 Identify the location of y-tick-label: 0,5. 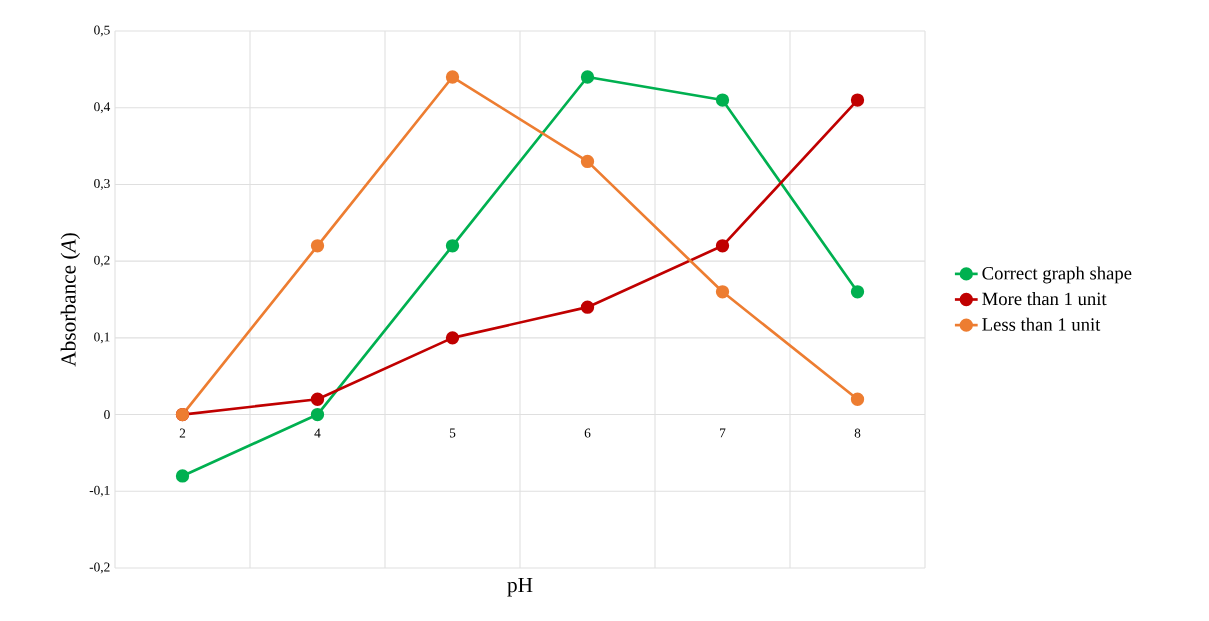
(102, 31).